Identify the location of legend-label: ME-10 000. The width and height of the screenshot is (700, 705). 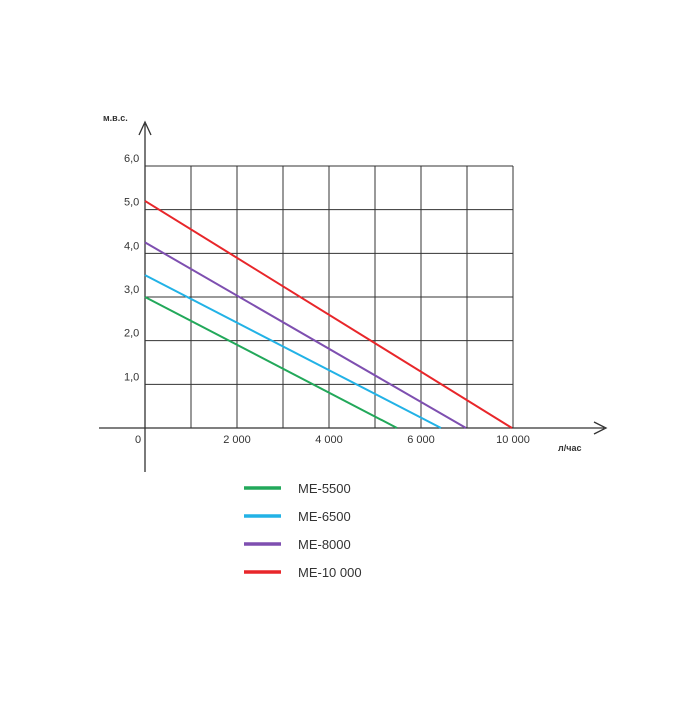
(330, 572).